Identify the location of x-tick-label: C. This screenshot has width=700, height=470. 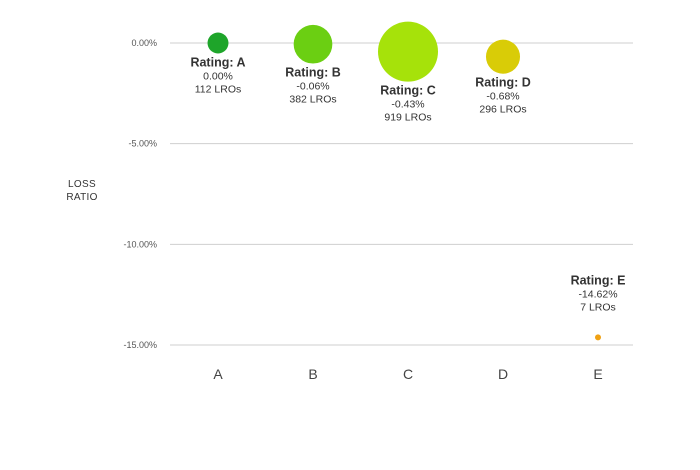
(408, 374).